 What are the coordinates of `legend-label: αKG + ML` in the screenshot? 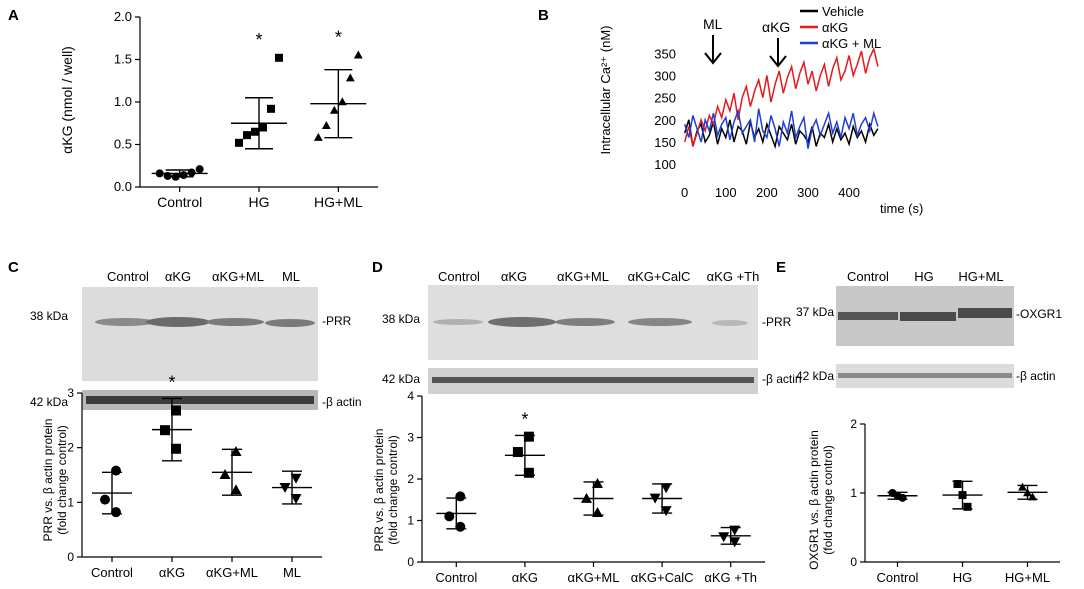 It's located at (851, 43).